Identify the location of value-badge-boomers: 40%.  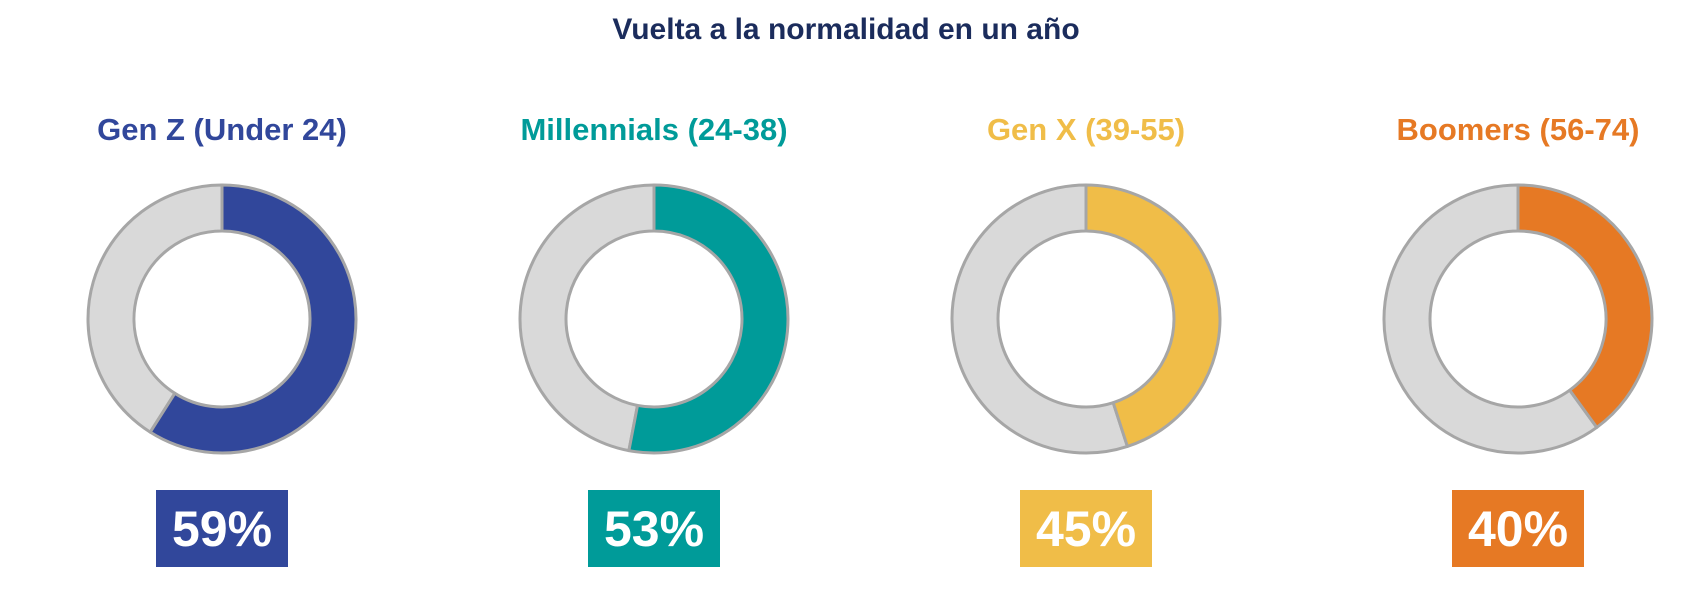
(1518, 528).